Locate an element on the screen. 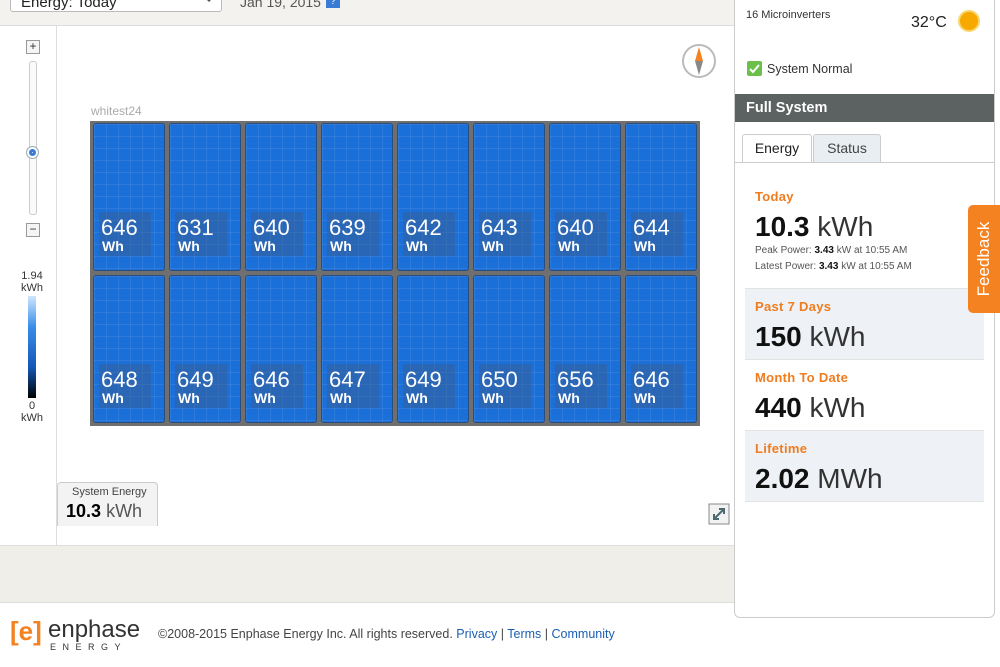  panel: 642 Wh is located at coordinates (433, 197).